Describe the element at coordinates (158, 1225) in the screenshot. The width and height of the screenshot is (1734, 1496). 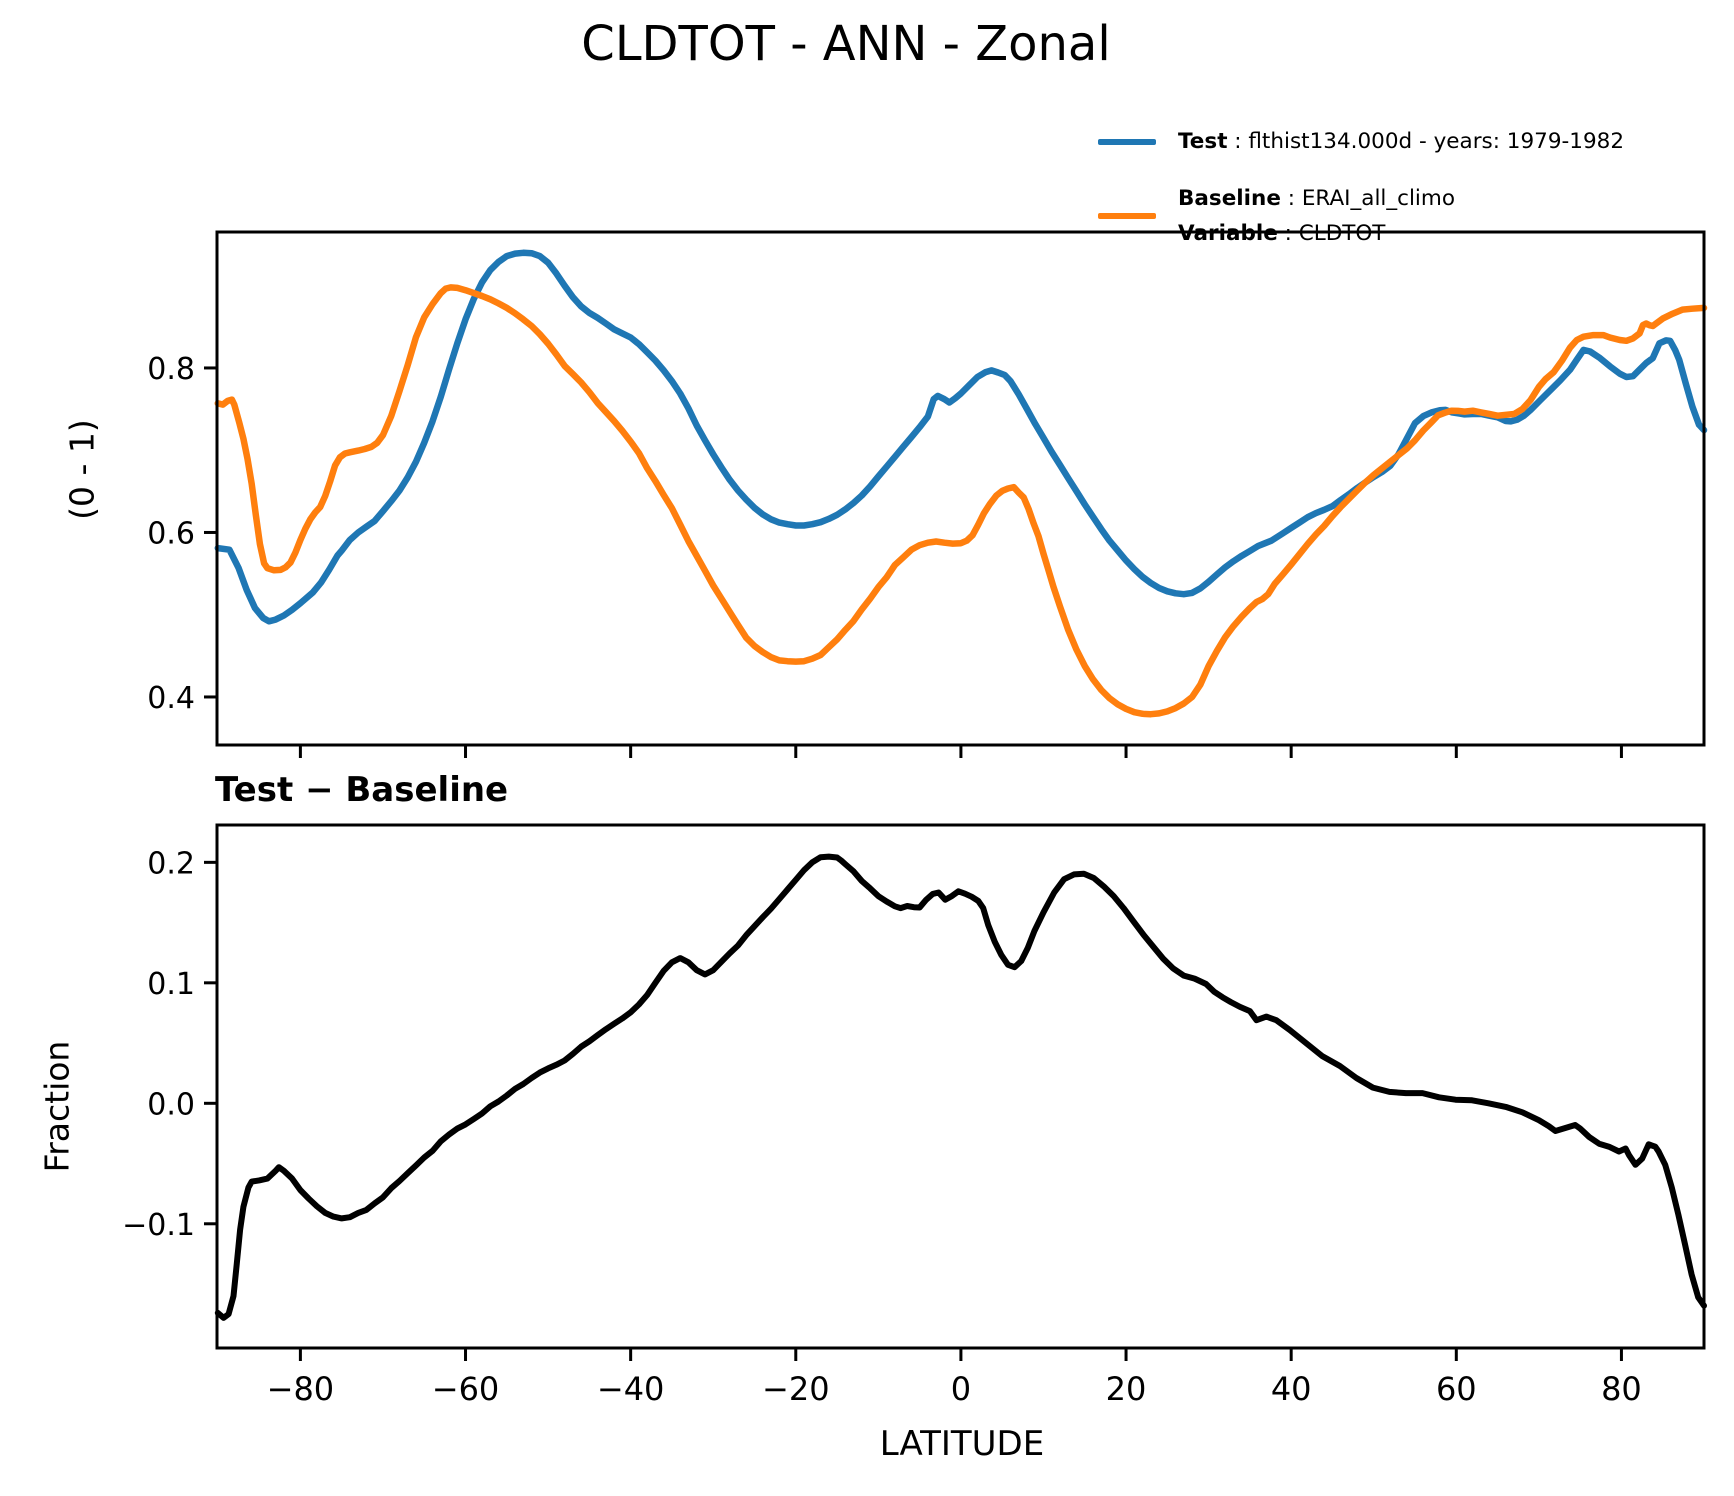
I see `diff-ytick-label: −0.1` at that location.